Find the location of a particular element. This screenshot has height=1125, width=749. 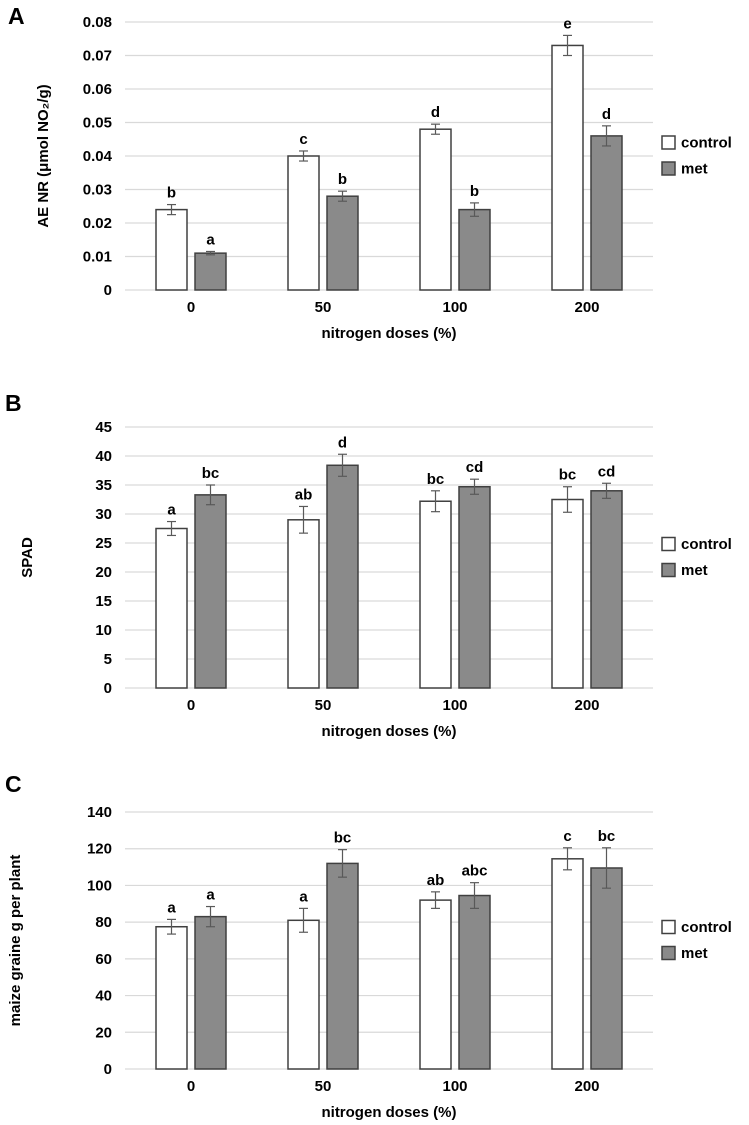

y-tick-label: 0.01 is located at coordinates (97, 257).